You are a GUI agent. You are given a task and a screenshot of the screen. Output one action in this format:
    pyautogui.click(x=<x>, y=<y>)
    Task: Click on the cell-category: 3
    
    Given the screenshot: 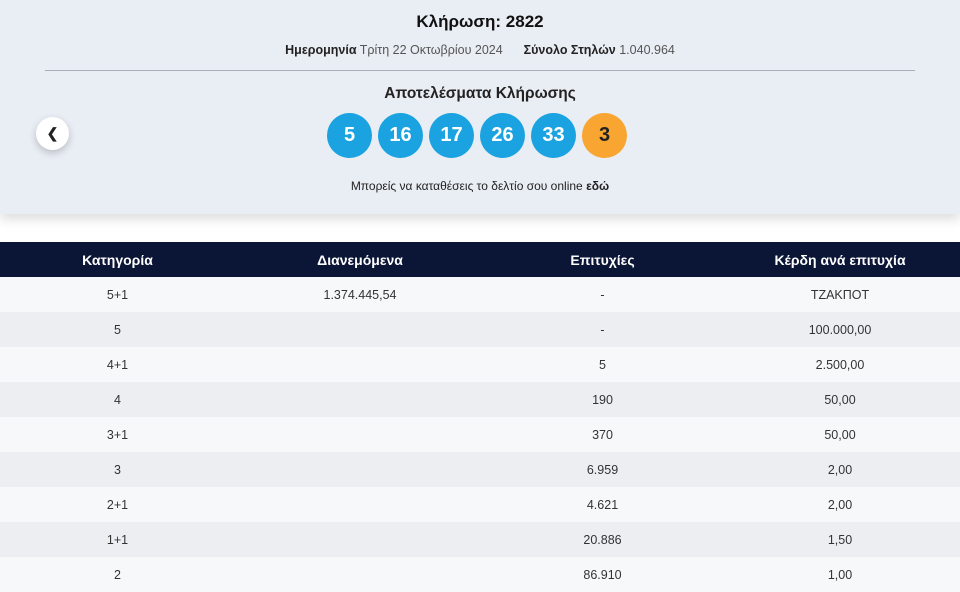 What is the action you would take?
    pyautogui.click(x=117, y=469)
    